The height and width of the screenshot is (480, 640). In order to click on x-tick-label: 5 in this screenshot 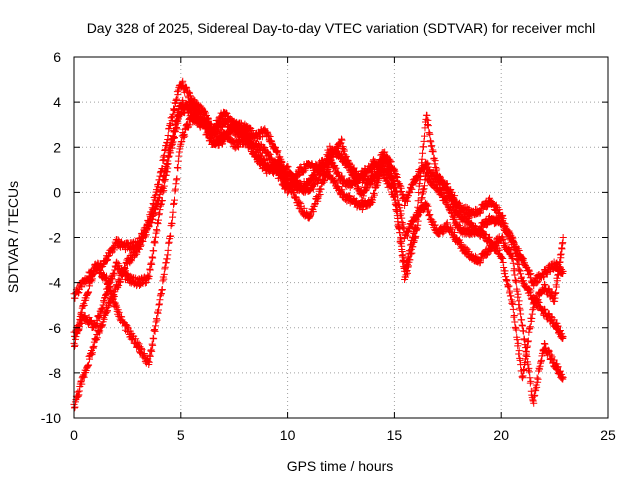, I will do `click(181, 435)`.